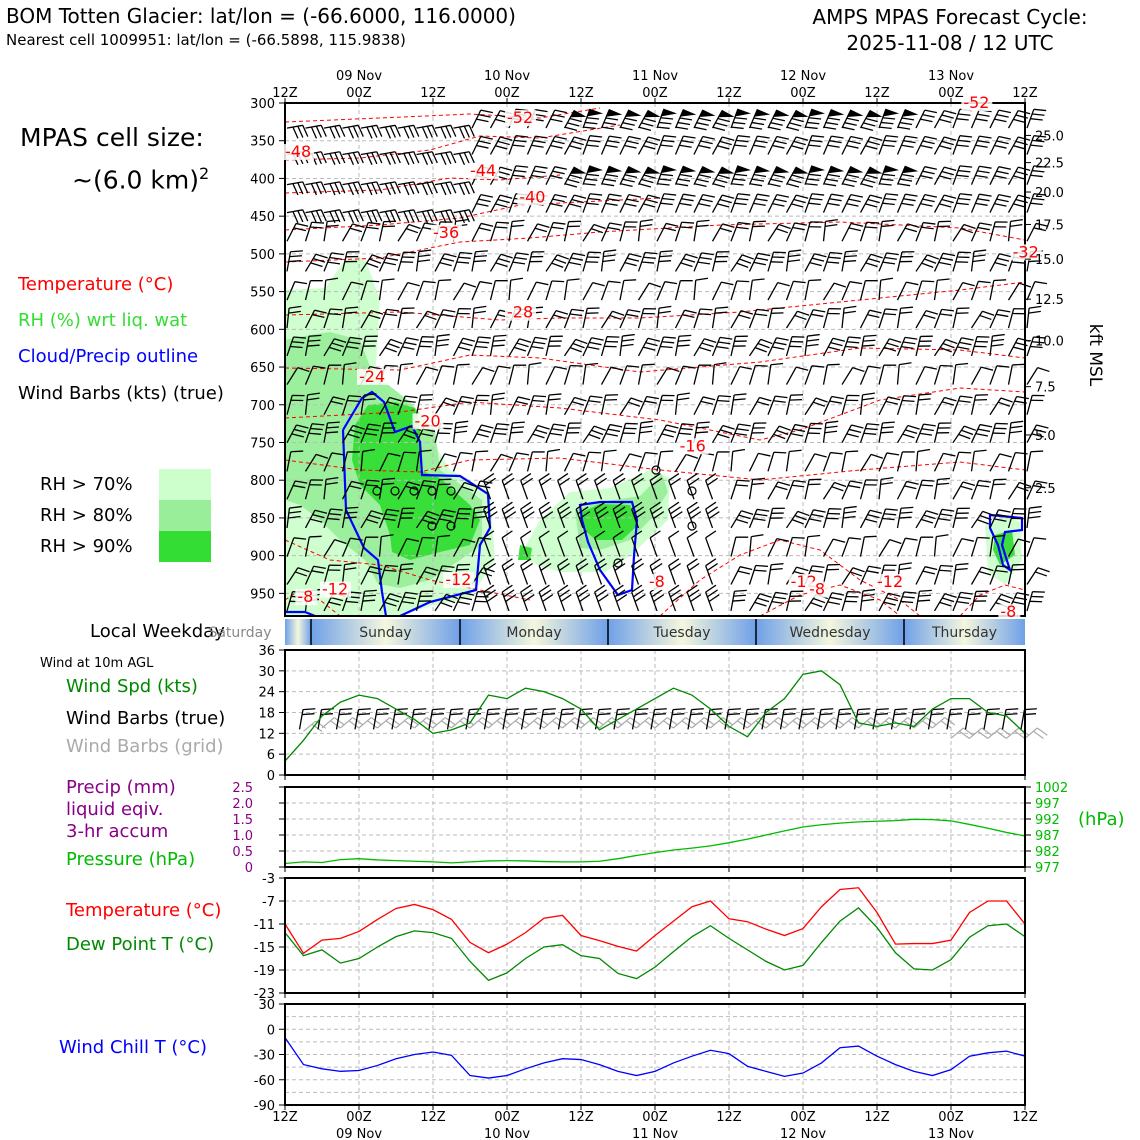 The image size is (1140, 1140). What do you see at coordinates (242, 788) in the screenshot?
I see `precip-ytick-label: 2.5` at bounding box center [242, 788].